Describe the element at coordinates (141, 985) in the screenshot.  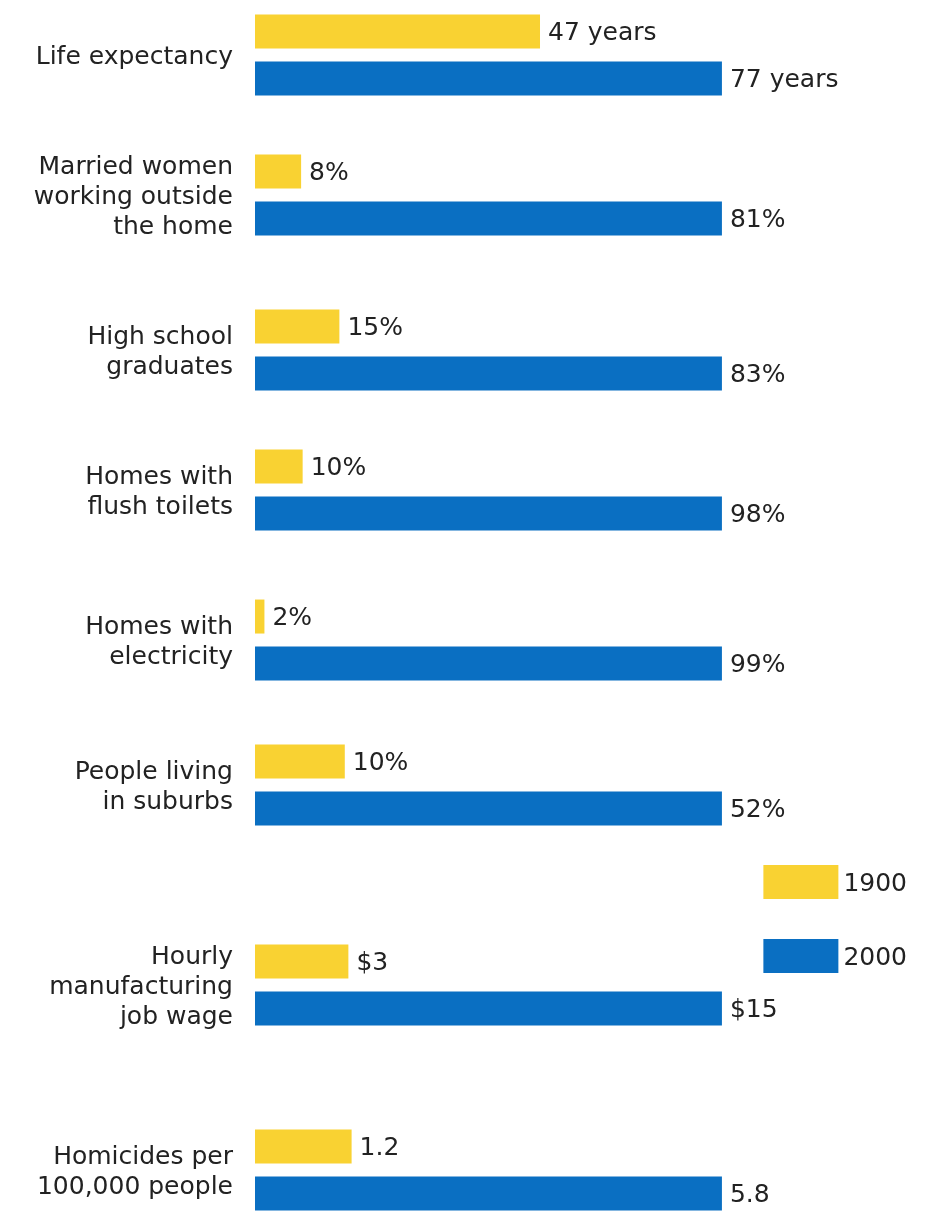
I see `y-tick-label: Hourly manufacturing job wage` at that location.